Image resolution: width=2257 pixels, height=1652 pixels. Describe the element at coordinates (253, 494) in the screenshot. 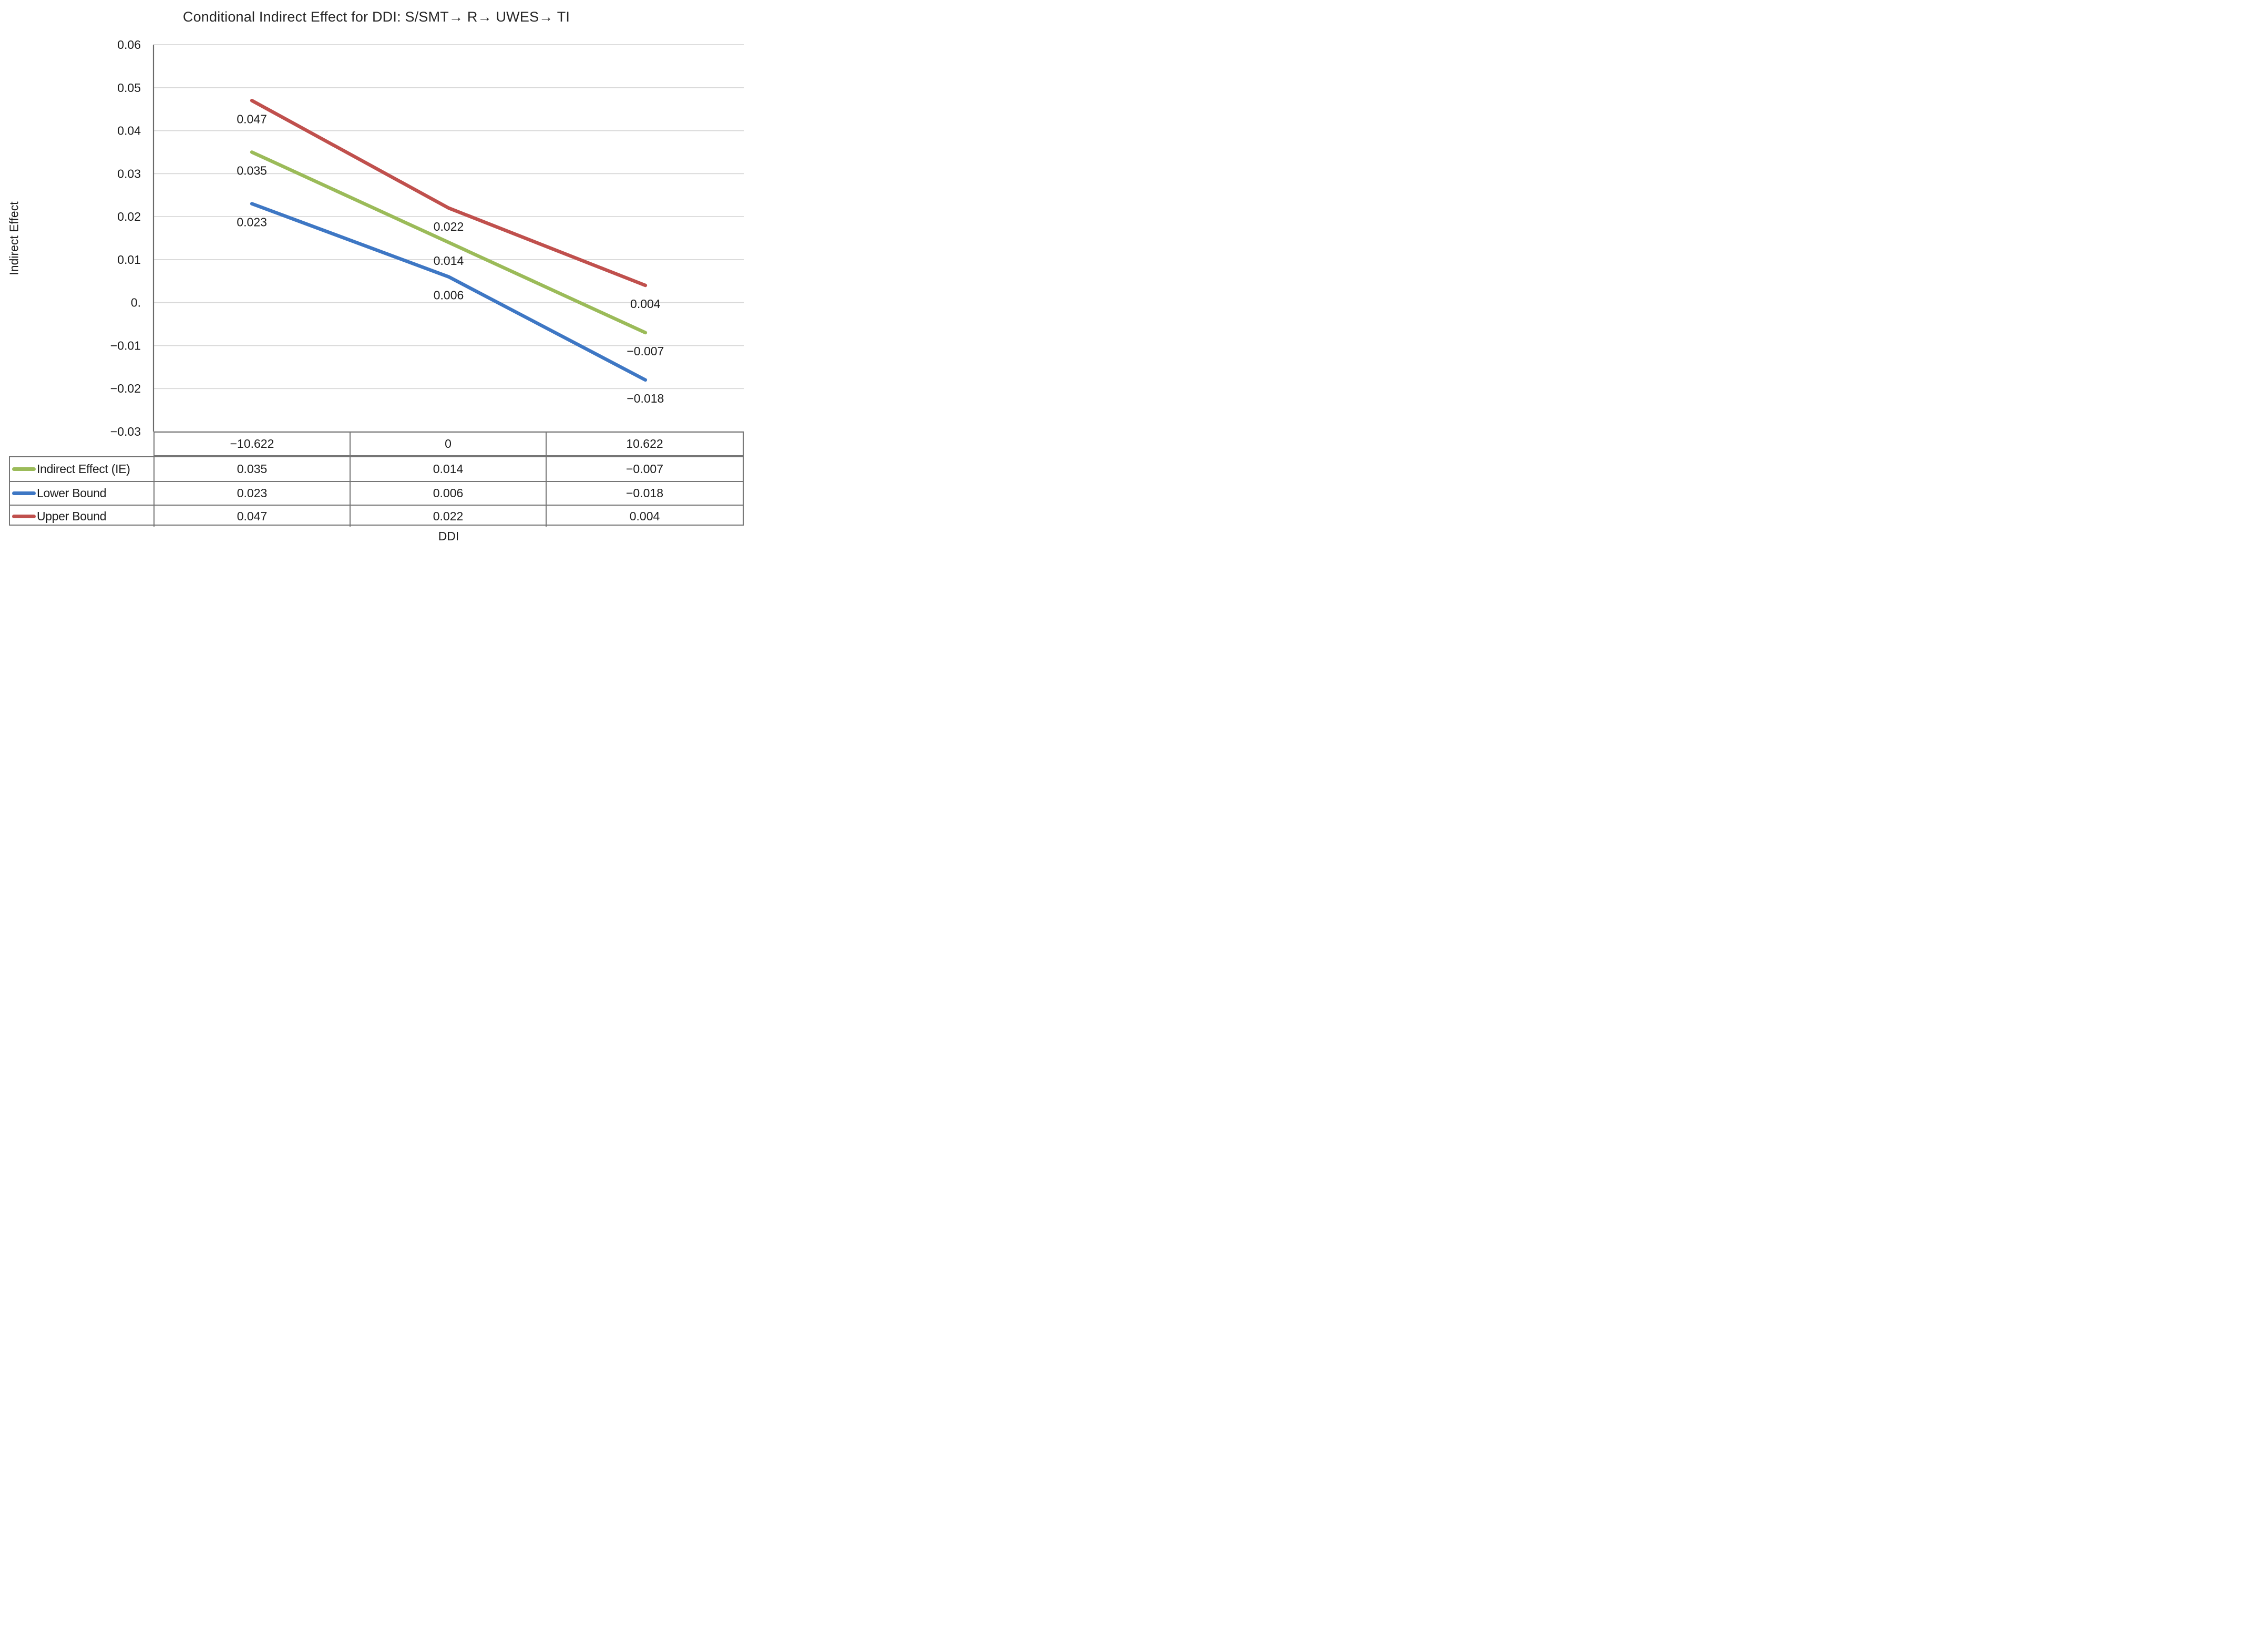

I see `table-cell-value: 0.023` at that location.